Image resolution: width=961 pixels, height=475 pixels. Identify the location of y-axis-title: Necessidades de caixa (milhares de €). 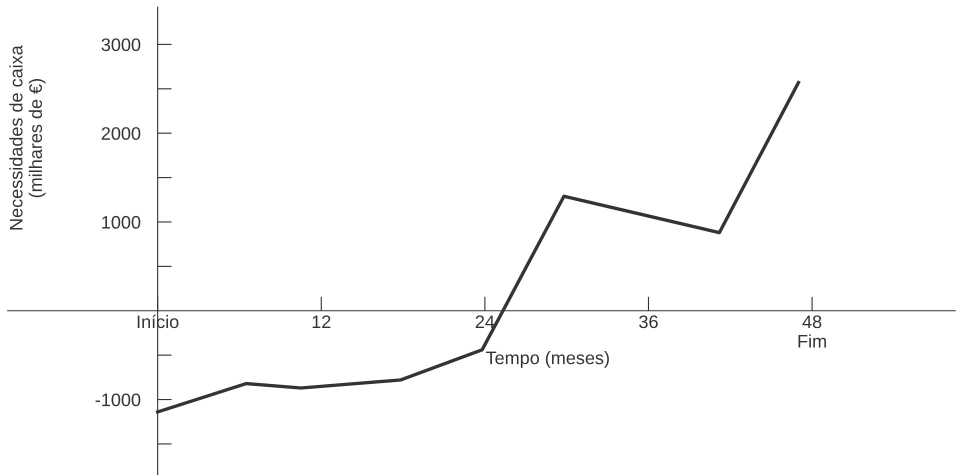
(27, 137).